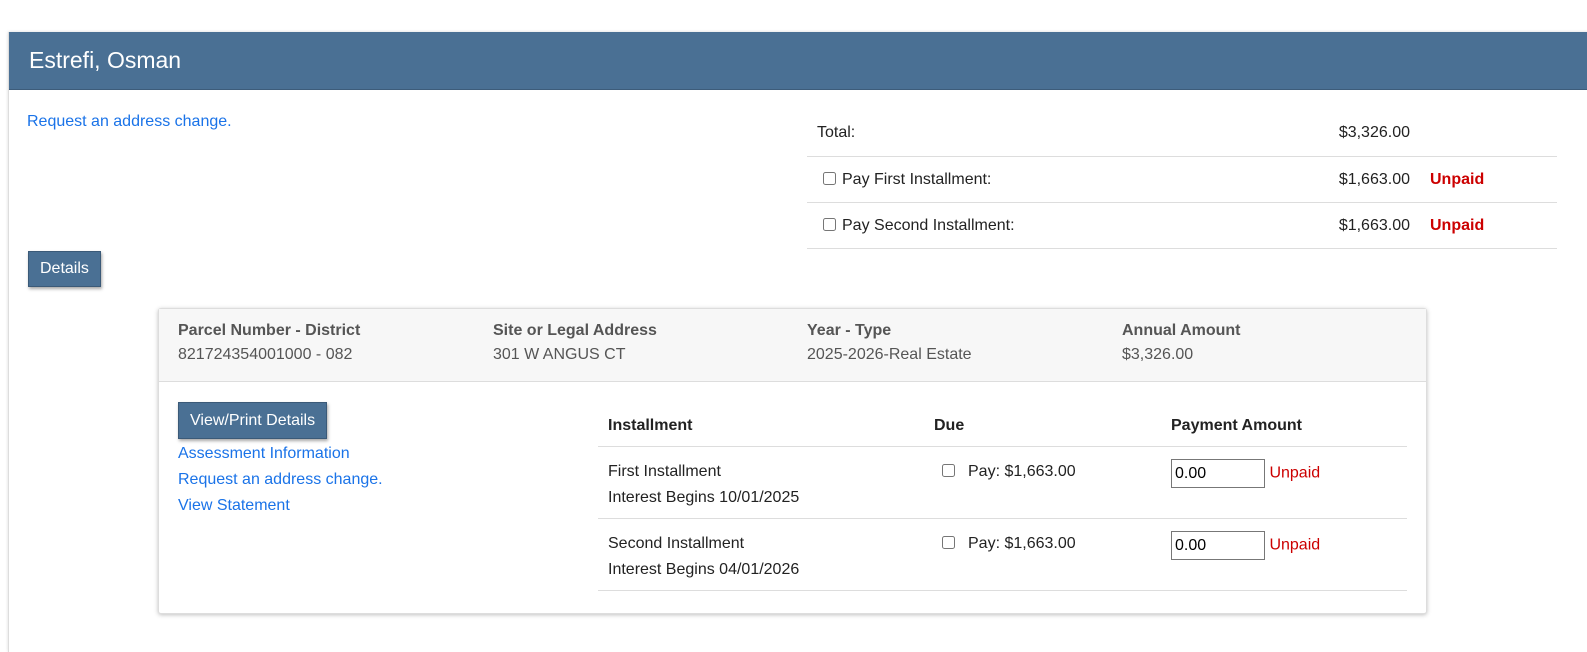  What do you see at coordinates (1181, 330) in the screenshot?
I see `annual-amount-header: Annual Amount` at bounding box center [1181, 330].